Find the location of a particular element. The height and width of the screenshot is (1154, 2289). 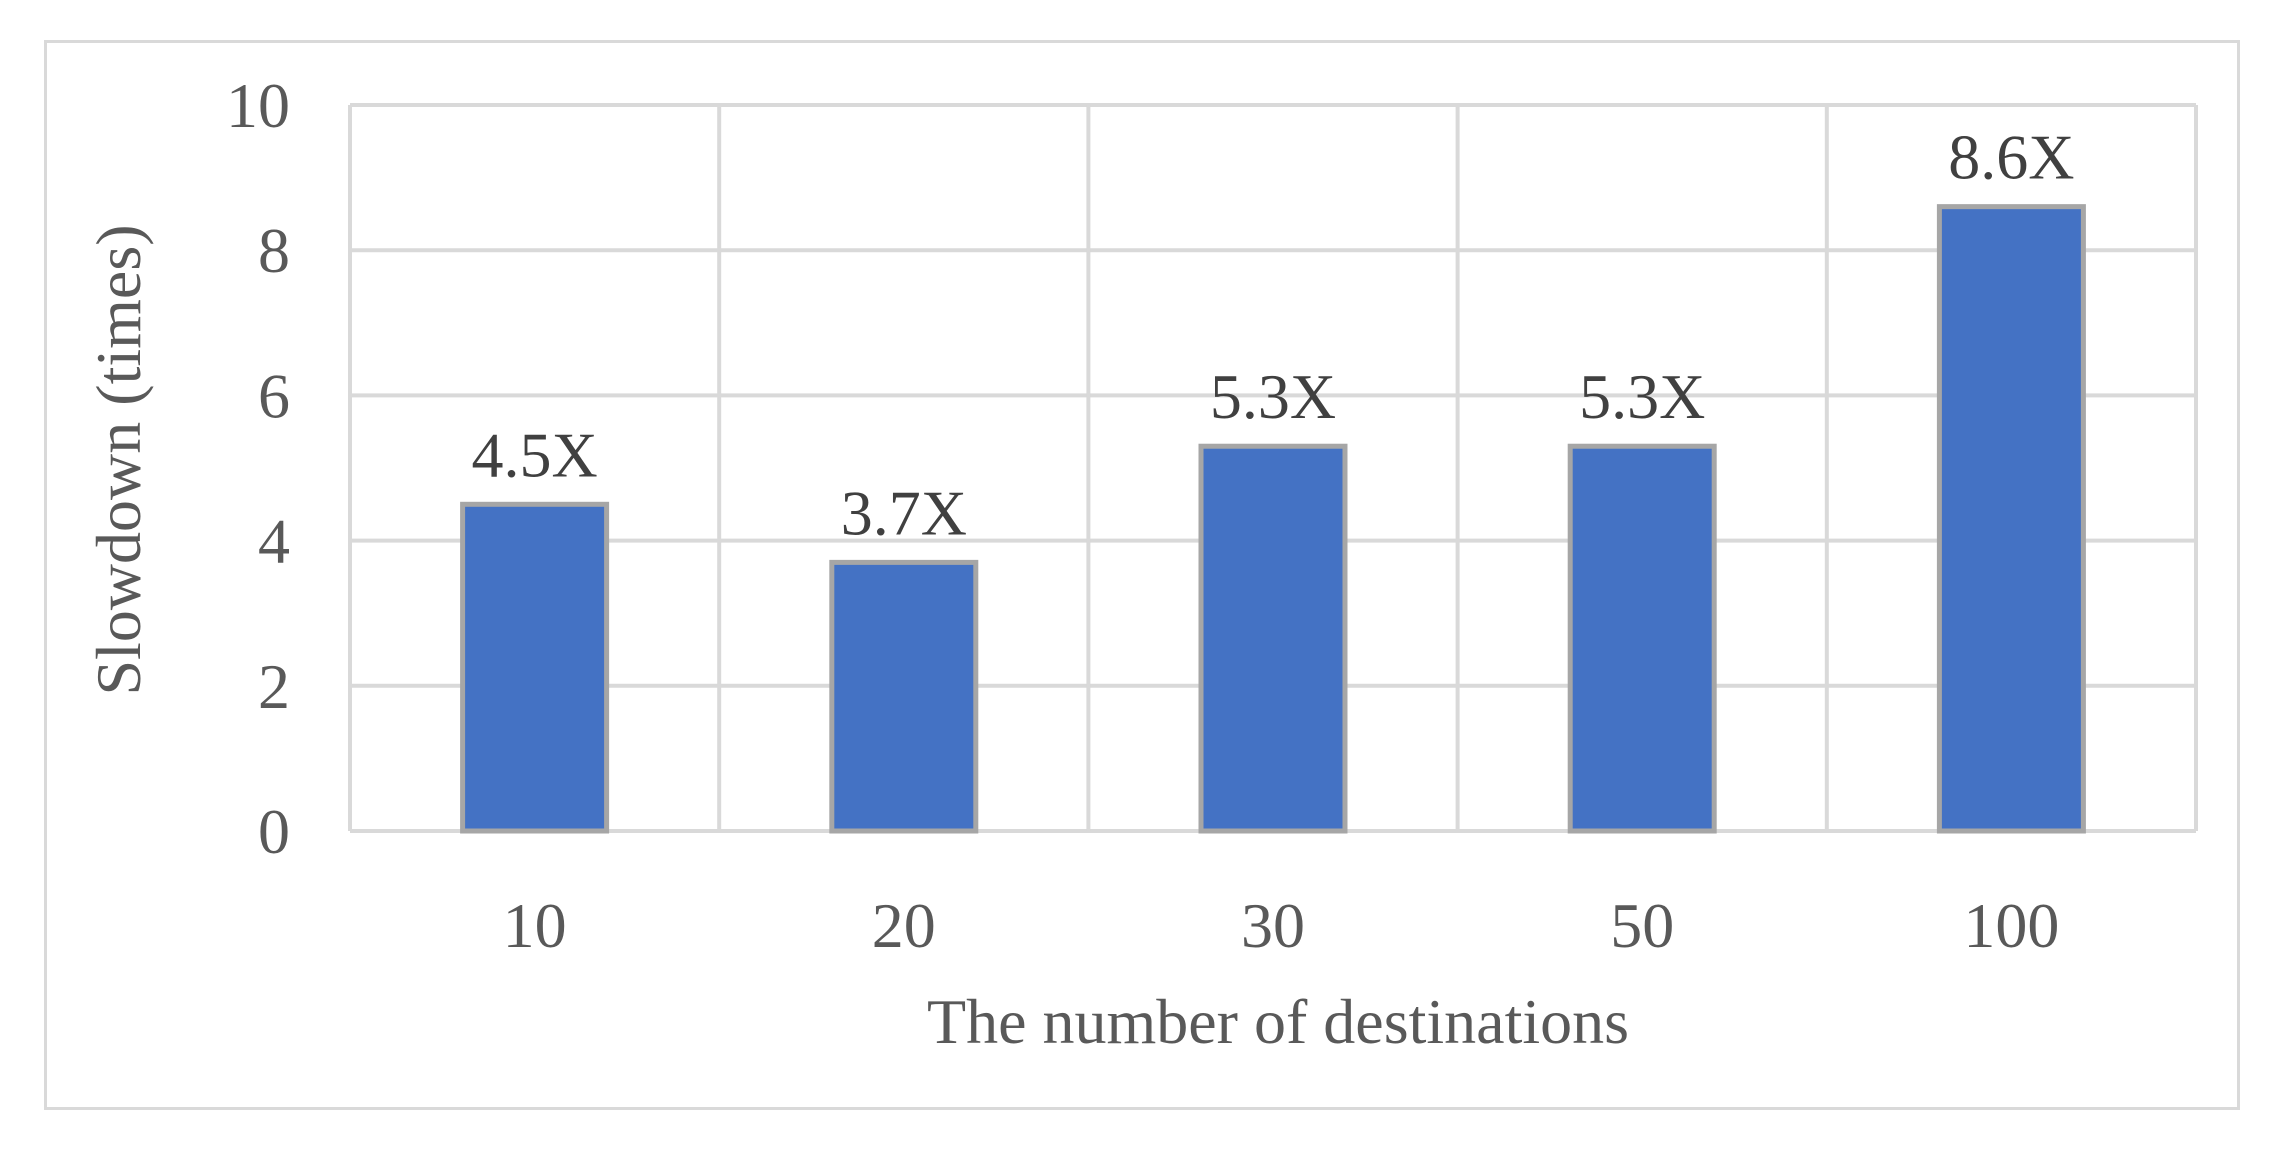

y-tick-label: 2 is located at coordinates (274, 686).